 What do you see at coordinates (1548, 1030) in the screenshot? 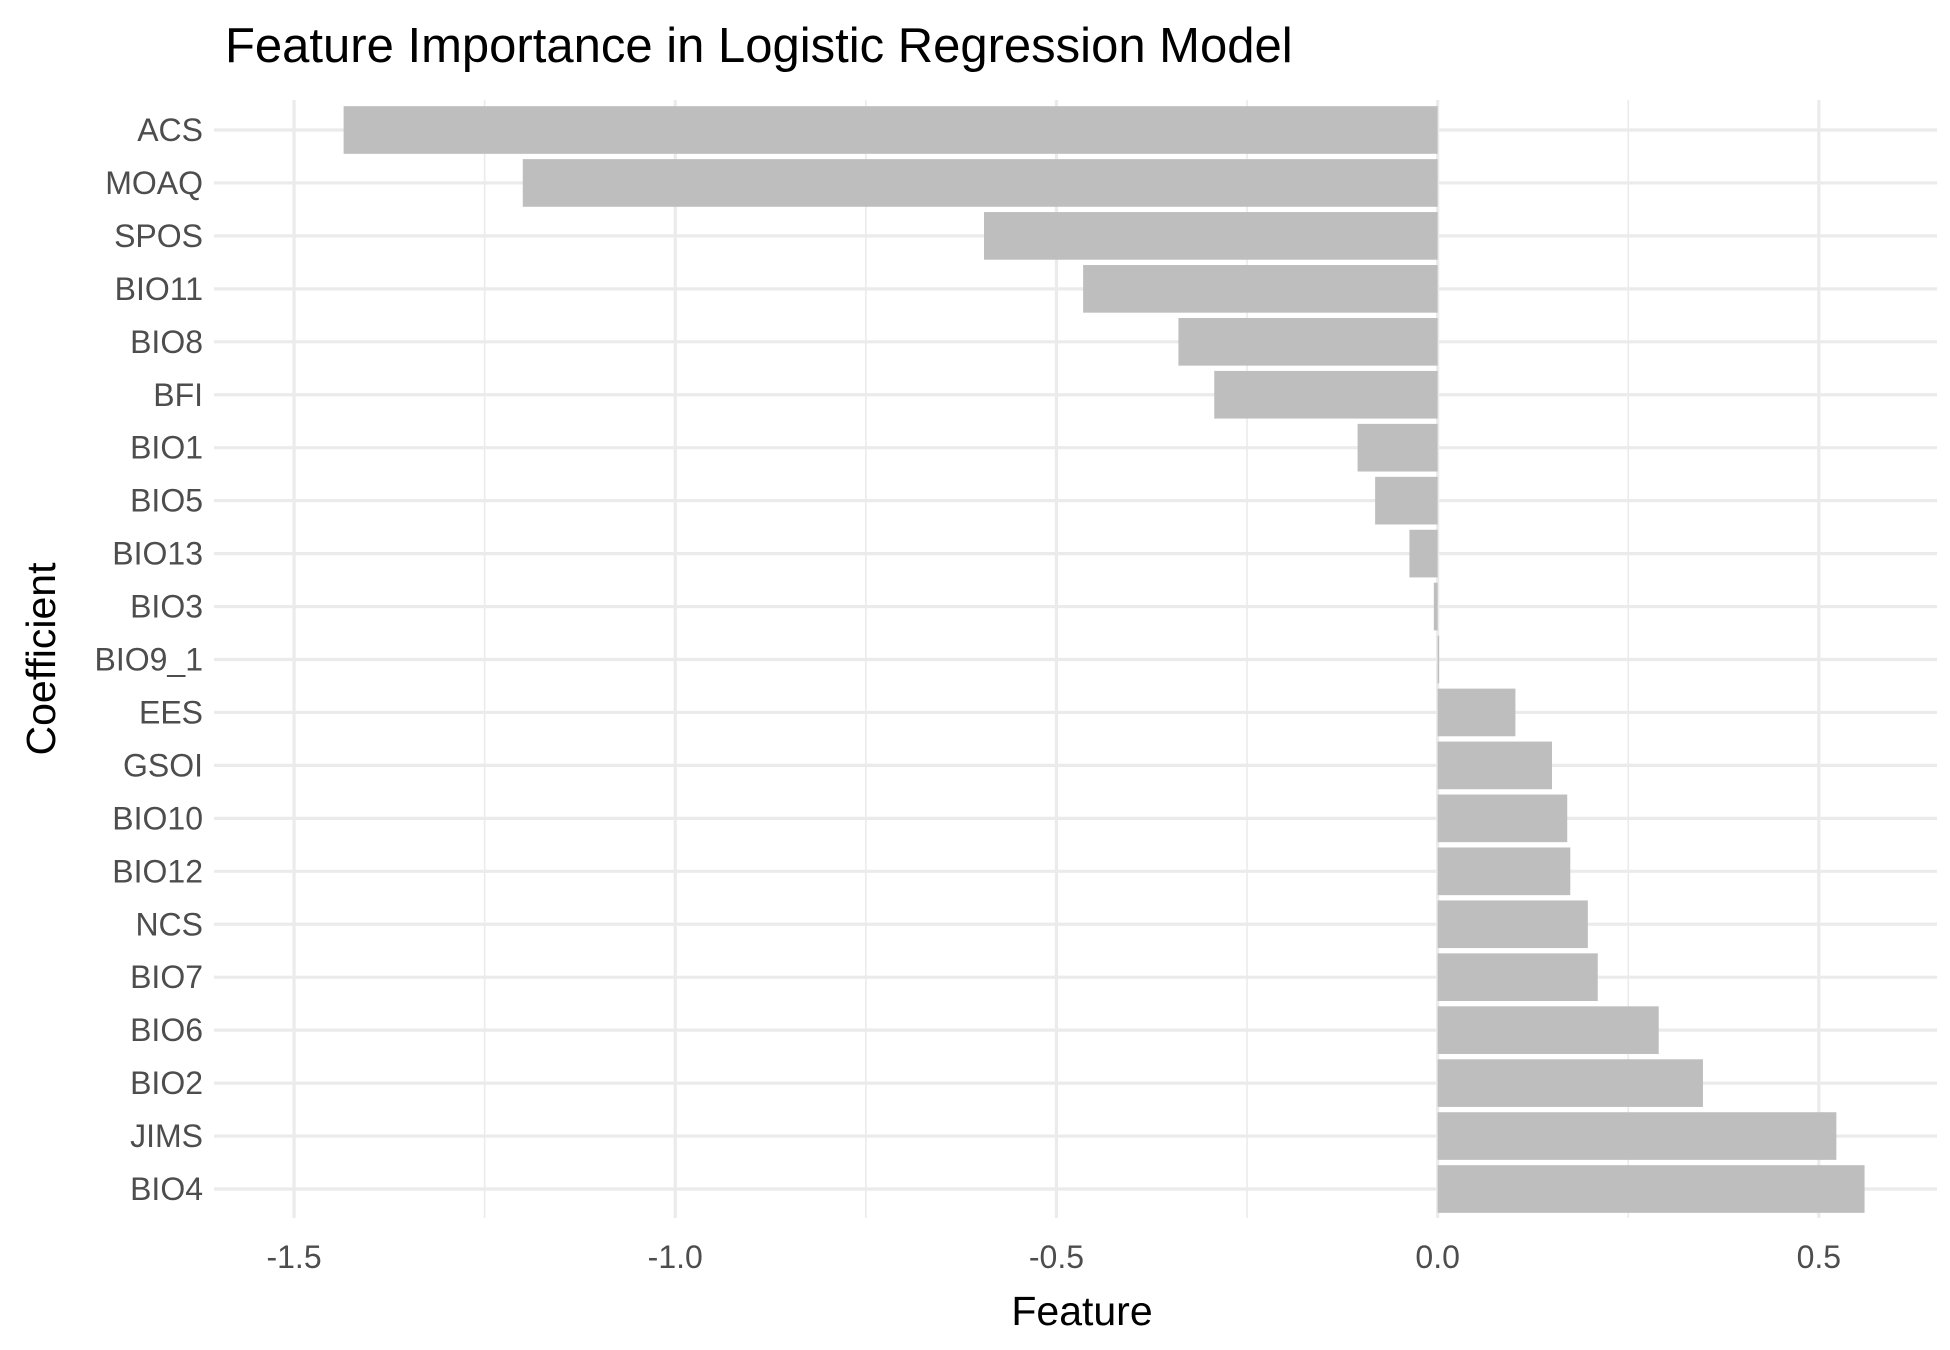
I see `bar-bio6` at bounding box center [1548, 1030].